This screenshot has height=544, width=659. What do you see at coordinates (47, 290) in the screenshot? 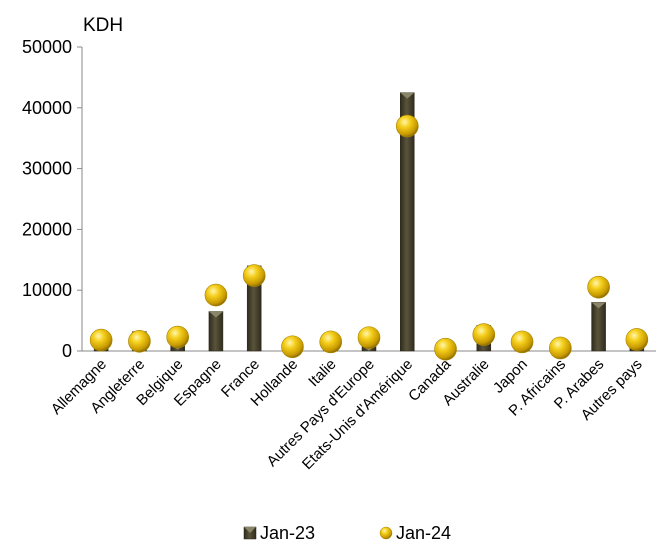
I see `y-tick-label: 10000` at bounding box center [47, 290].